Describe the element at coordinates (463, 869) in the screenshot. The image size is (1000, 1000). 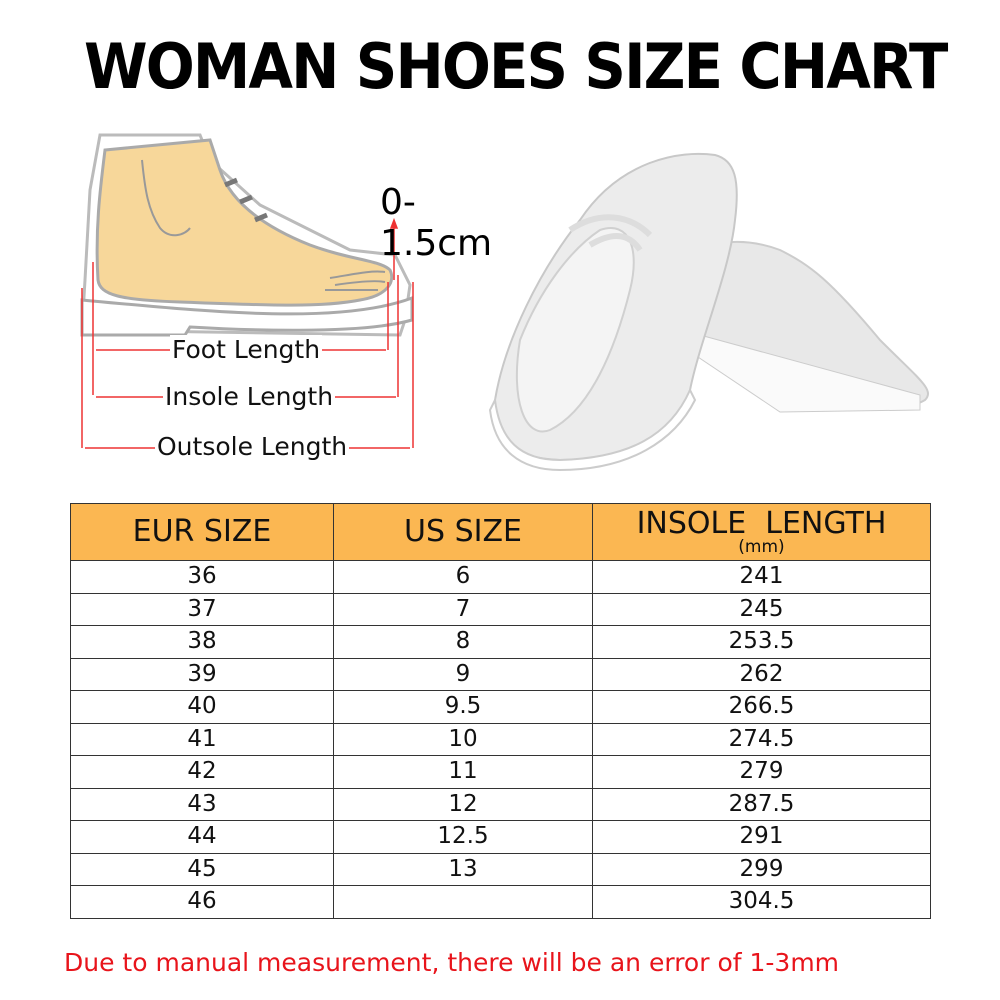
I see `us-size-cell: 13` at that location.